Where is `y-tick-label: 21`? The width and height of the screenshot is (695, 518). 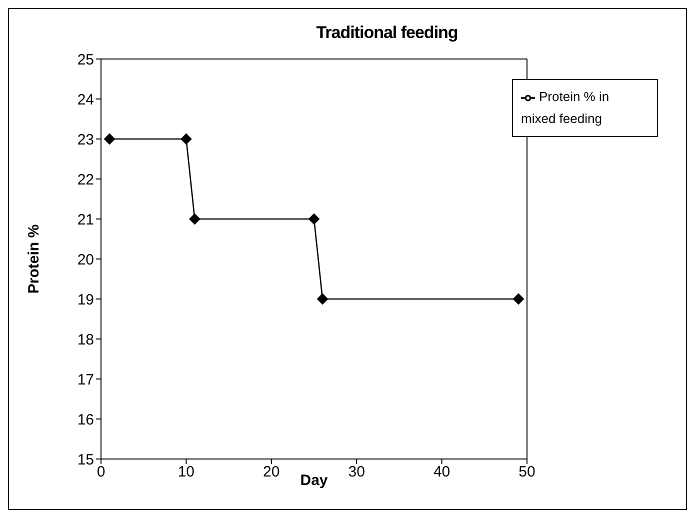 y-tick-label: 21 is located at coordinates (85, 219).